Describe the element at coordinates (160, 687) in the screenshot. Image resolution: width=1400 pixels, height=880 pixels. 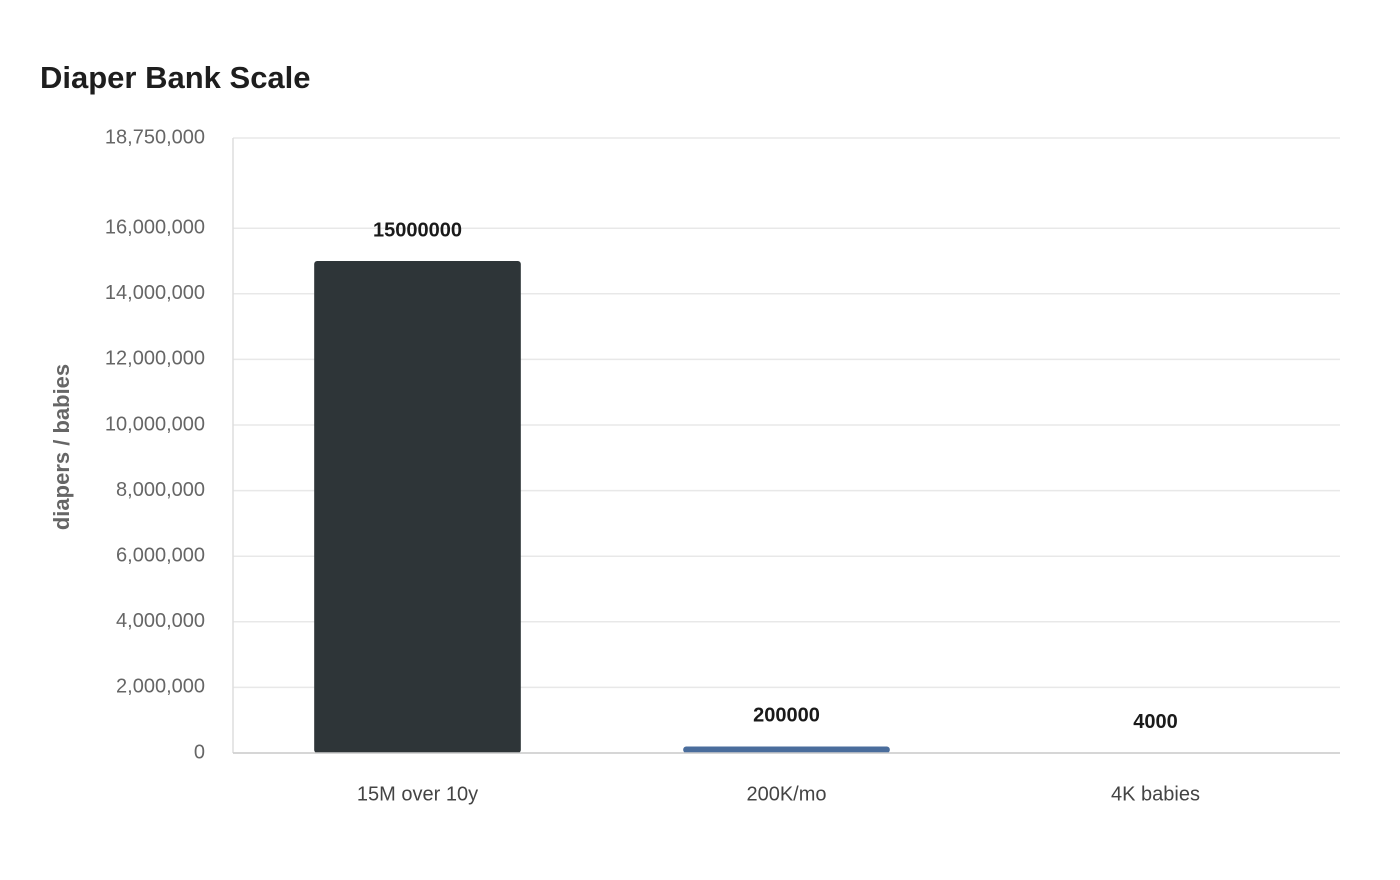
I see `y-tick-label: 2,000,000` at that location.